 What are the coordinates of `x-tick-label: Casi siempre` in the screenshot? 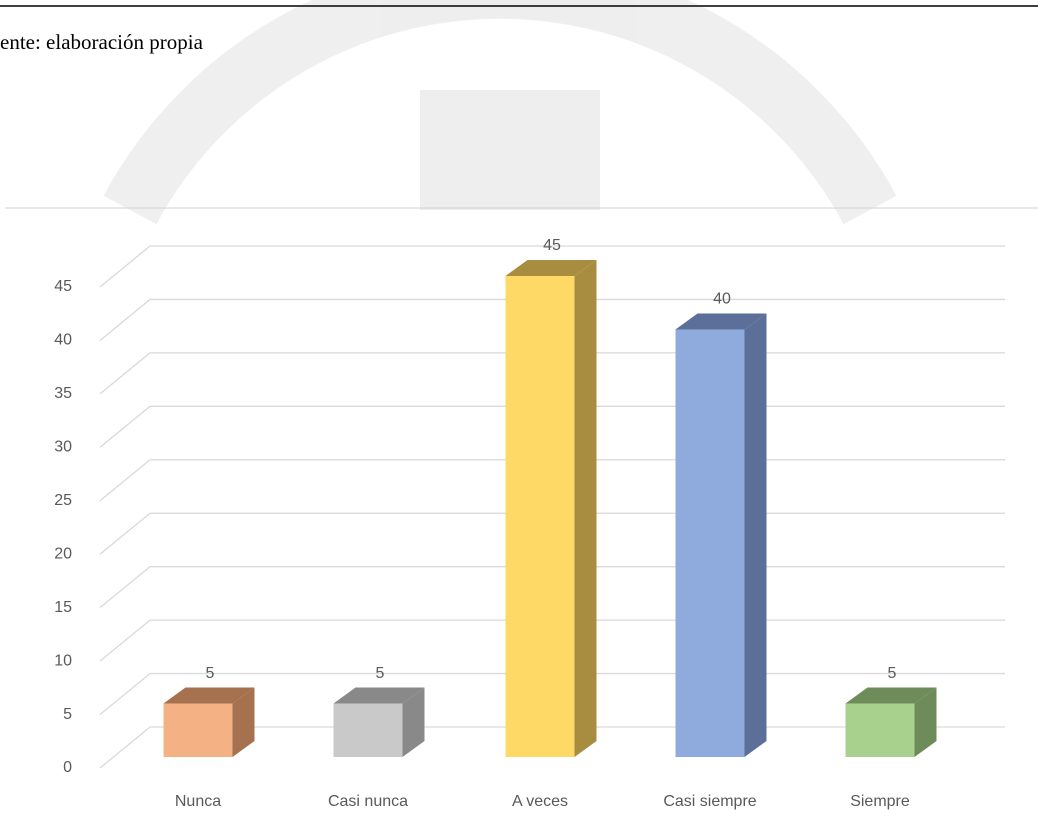 It's located at (709, 801).